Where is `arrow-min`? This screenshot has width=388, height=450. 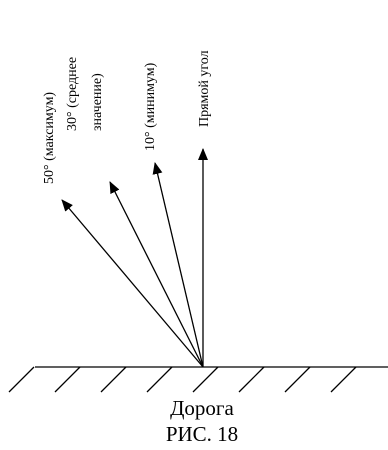 arrow-min is located at coordinates (178, 265).